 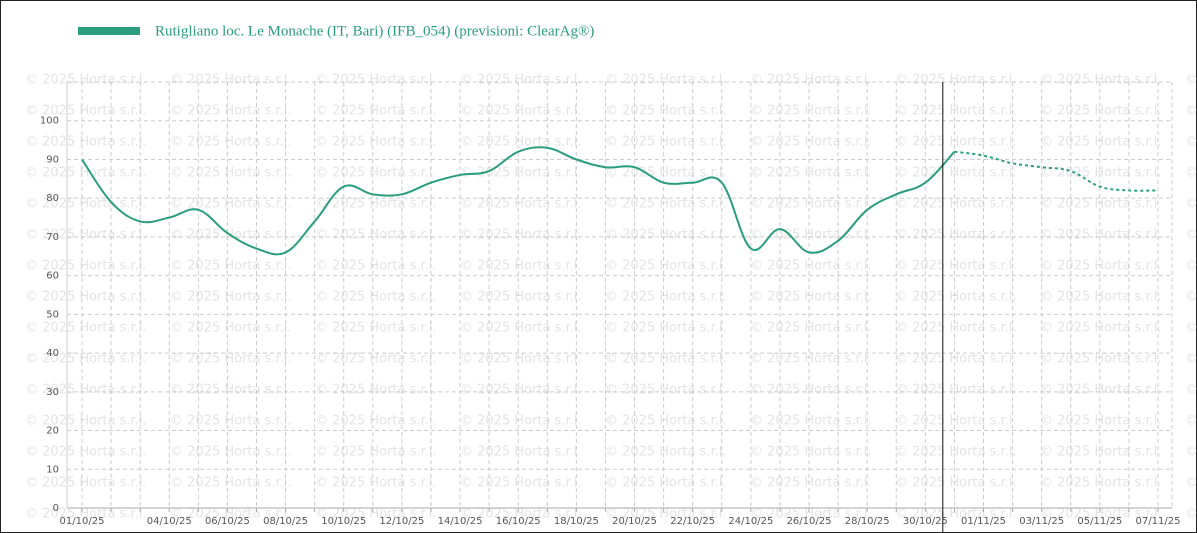 What do you see at coordinates (109, 31) in the screenshot?
I see `legend-swatch` at bounding box center [109, 31].